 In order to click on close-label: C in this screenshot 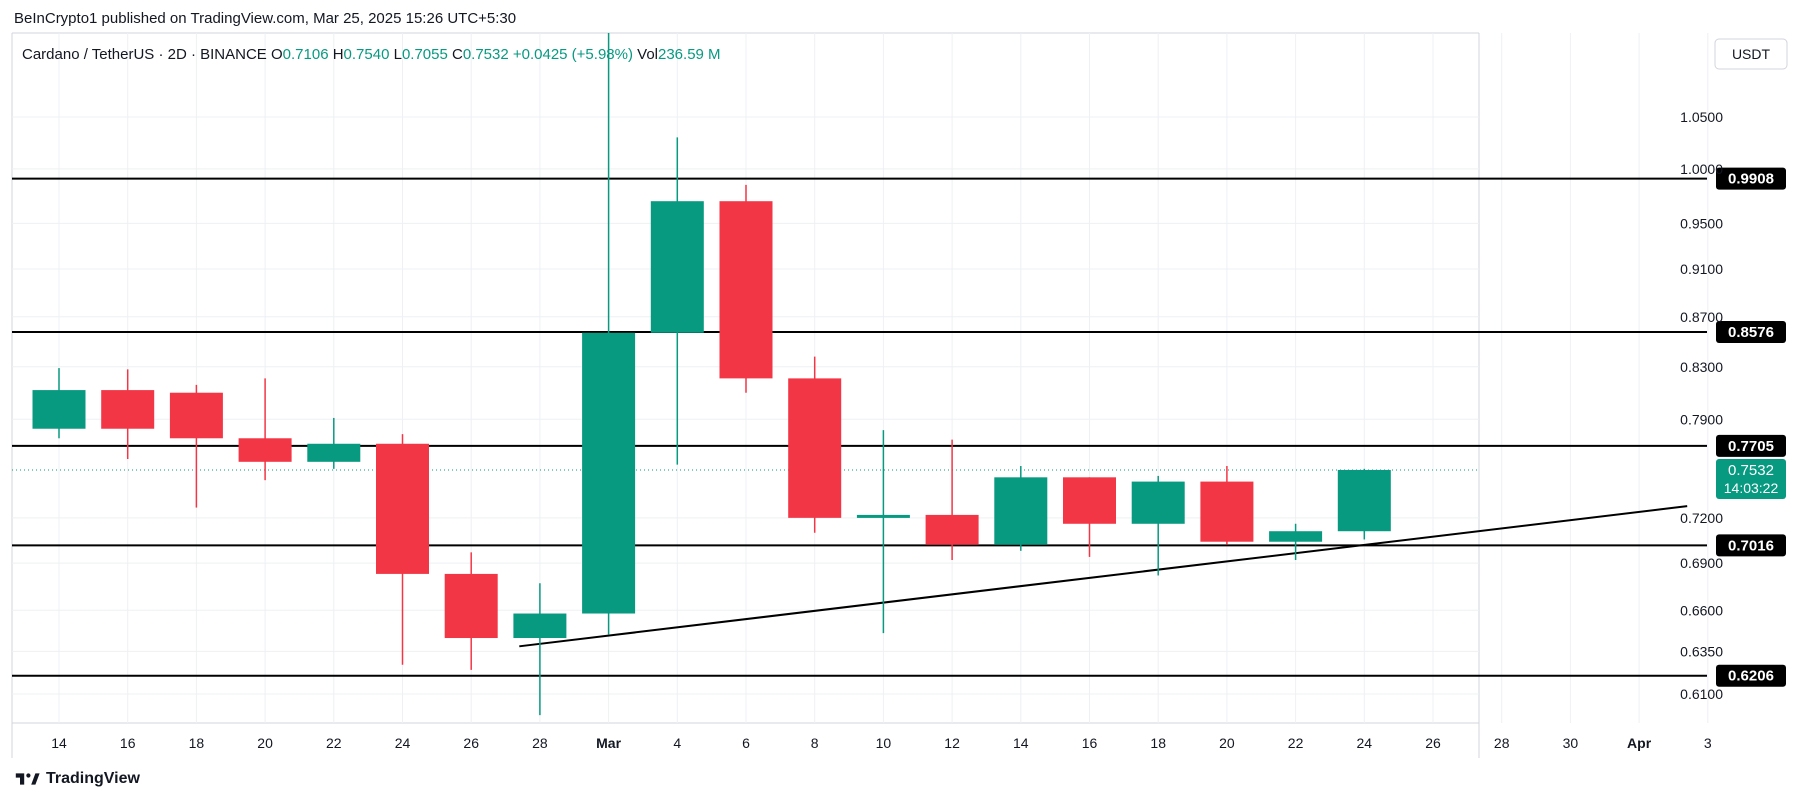, I will do `click(457, 54)`.